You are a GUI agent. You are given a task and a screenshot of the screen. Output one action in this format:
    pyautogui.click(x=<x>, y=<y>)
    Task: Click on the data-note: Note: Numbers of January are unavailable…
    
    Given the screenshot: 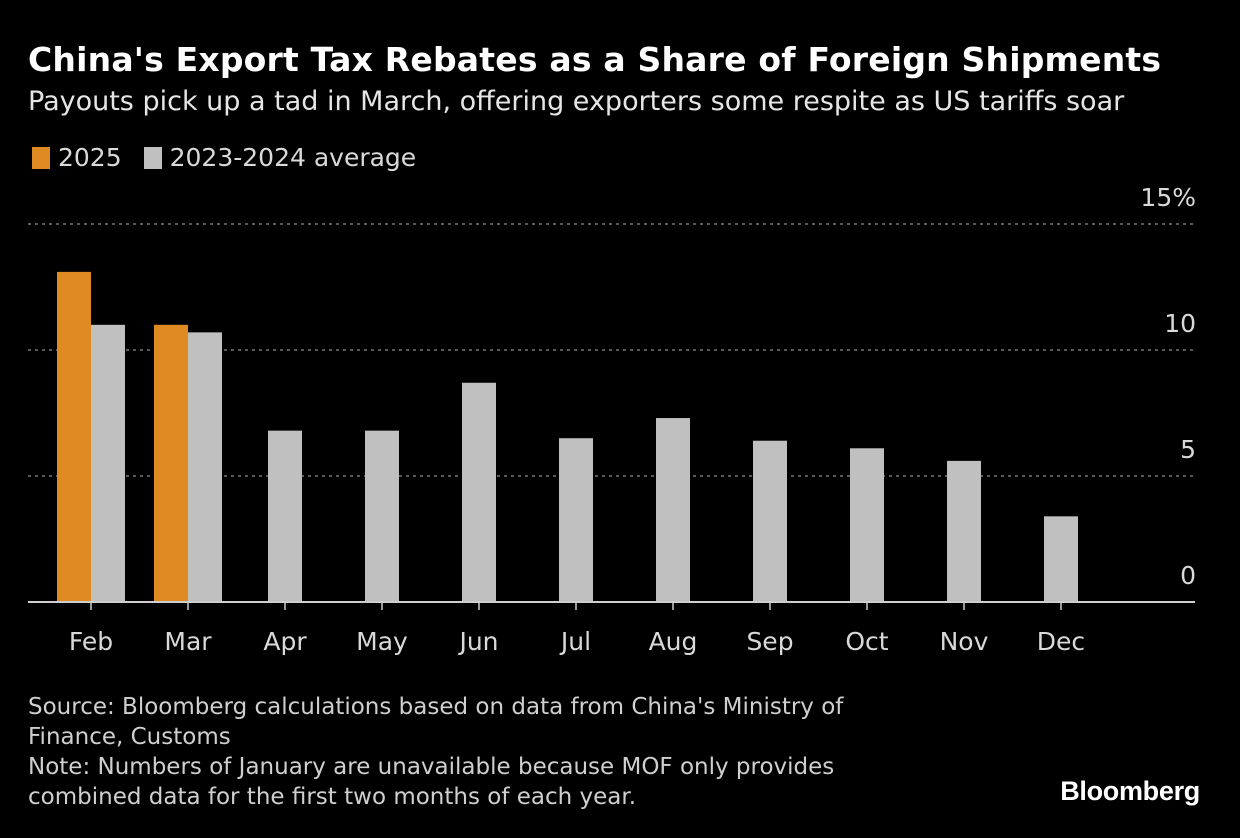 What is the action you would take?
    pyautogui.click(x=431, y=782)
    